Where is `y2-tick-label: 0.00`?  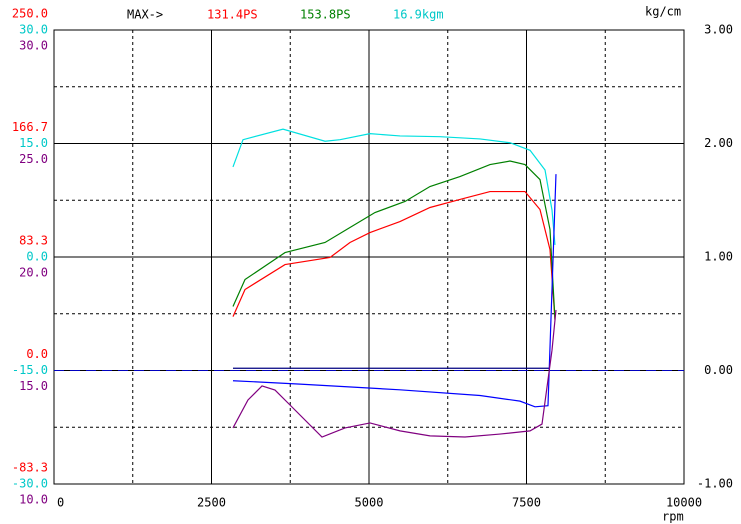 y2-tick-label: 0.00 is located at coordinates (718, 370).